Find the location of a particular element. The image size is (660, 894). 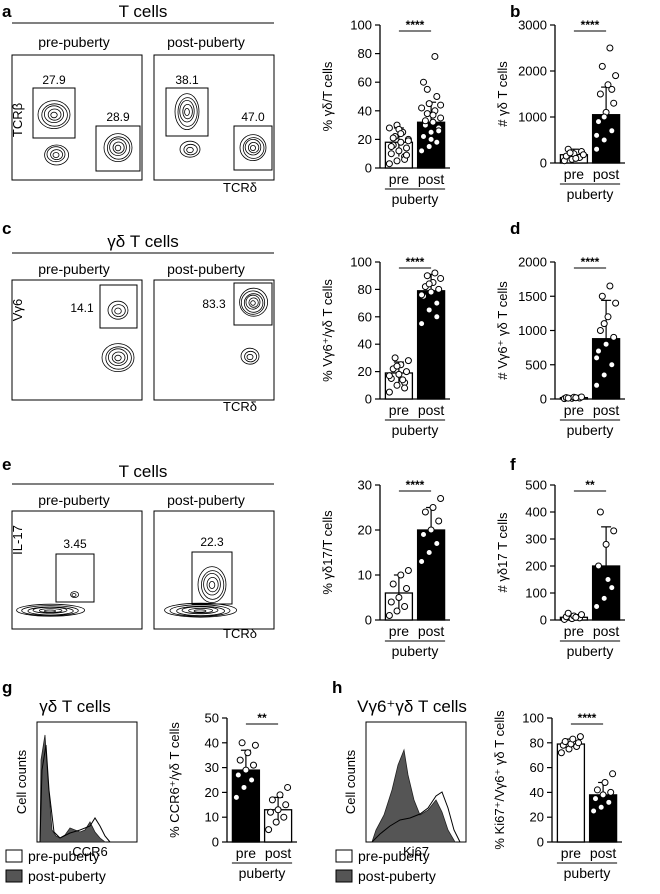

contour-plot-left is located at coordinates (50, 604).